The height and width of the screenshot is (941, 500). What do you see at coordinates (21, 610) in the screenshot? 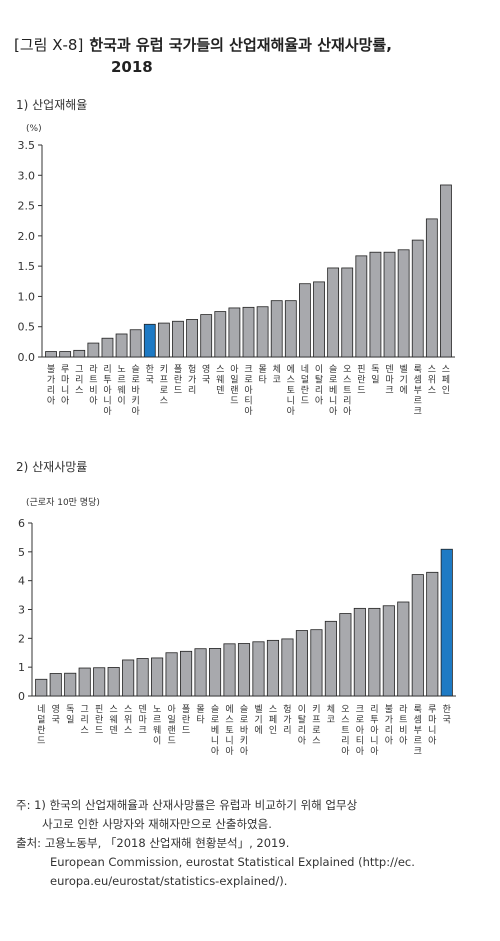
I see `y-tick-label: 3` at bounding box center [21, 610].